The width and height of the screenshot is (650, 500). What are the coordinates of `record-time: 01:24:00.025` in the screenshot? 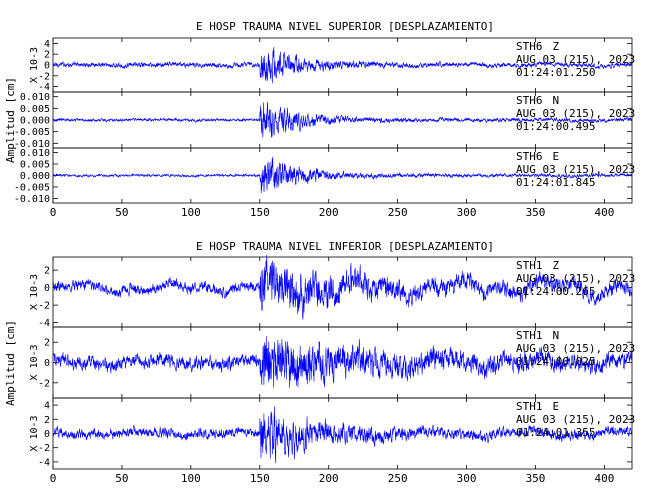 It's located at (555, 361).